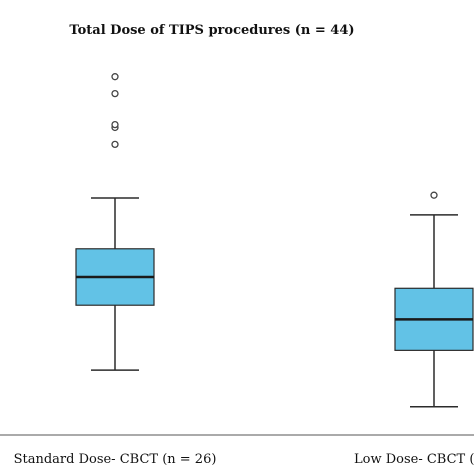 This screenshot has width=474, height=474. I want to click on x-tick-label: Standard Dose- CBCT (n = 26), so click(115, 459).